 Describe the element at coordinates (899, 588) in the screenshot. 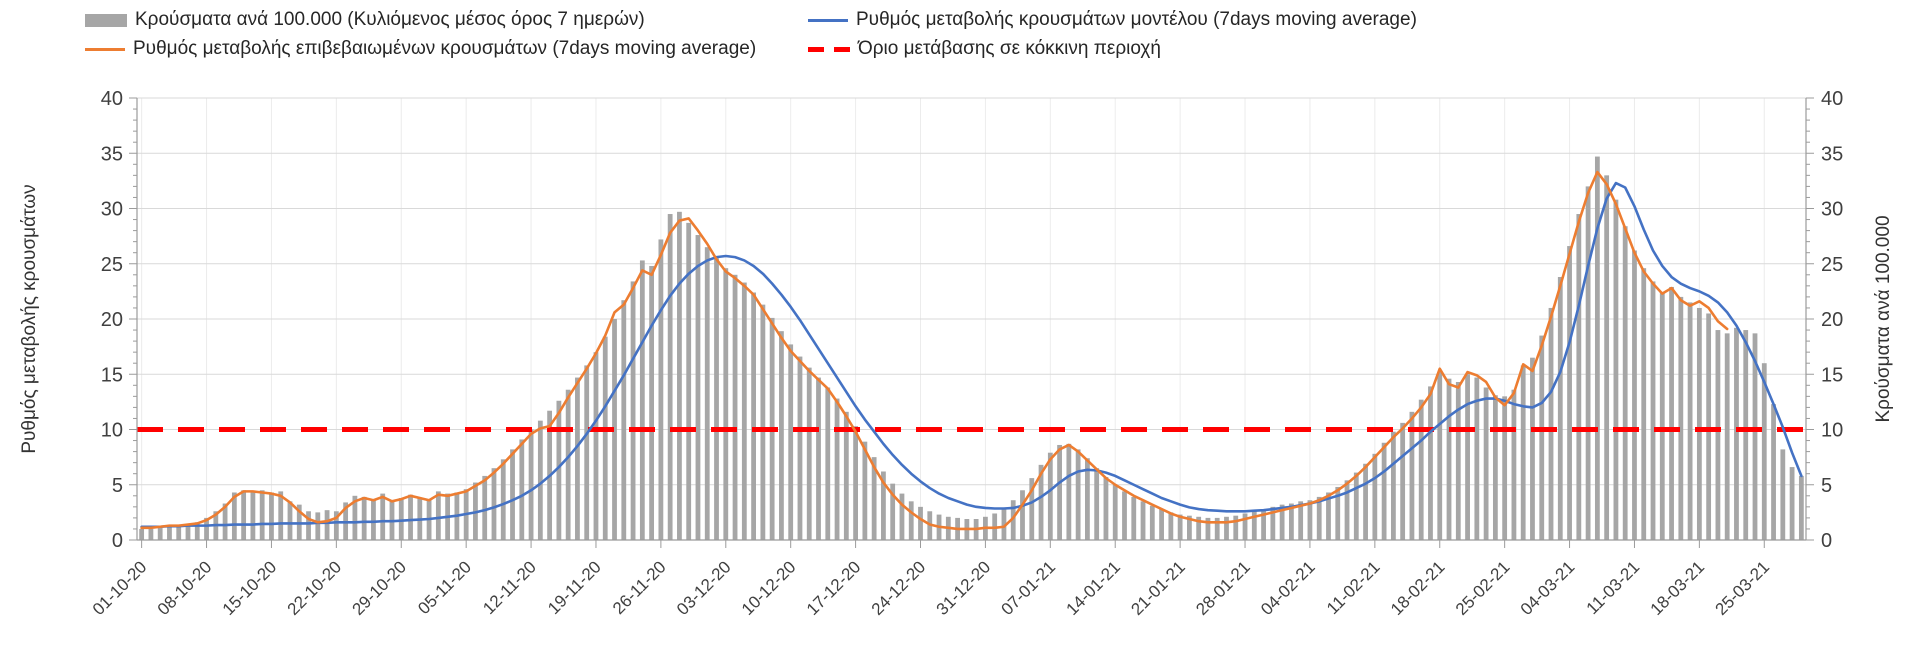

I see `x-axis-tick-label: 24-12-20` at that location.